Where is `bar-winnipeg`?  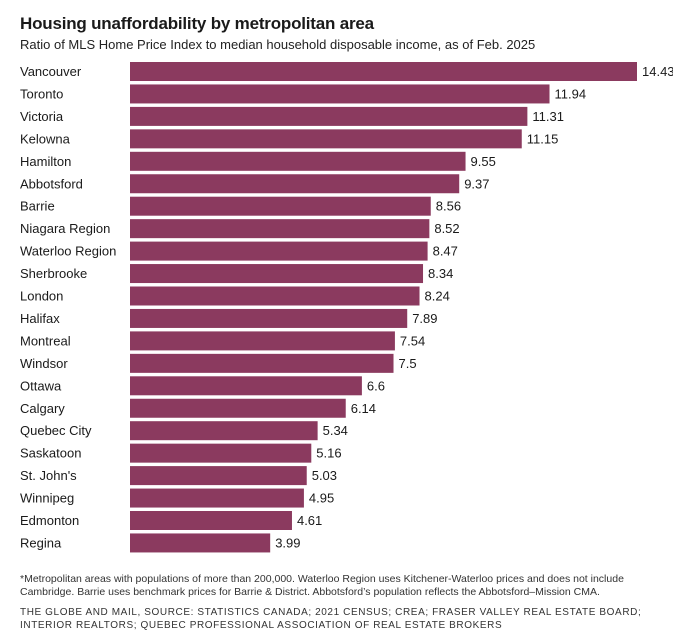
bar-winnipeg is located at coordinates (217, 498).